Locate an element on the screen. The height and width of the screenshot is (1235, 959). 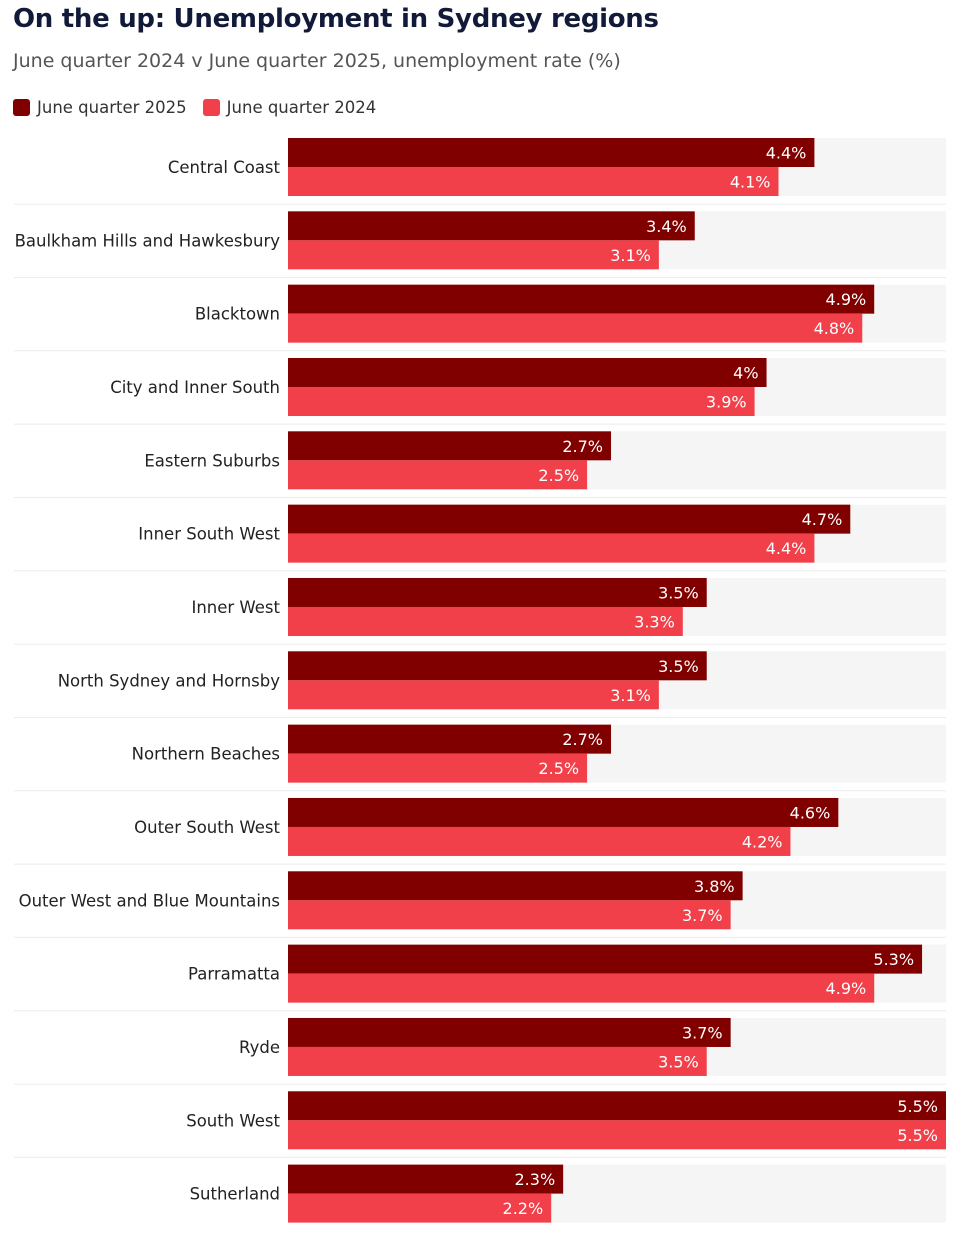
bar-2024-outer-west-and-blue-mountains is located at coordinates (509, 915).